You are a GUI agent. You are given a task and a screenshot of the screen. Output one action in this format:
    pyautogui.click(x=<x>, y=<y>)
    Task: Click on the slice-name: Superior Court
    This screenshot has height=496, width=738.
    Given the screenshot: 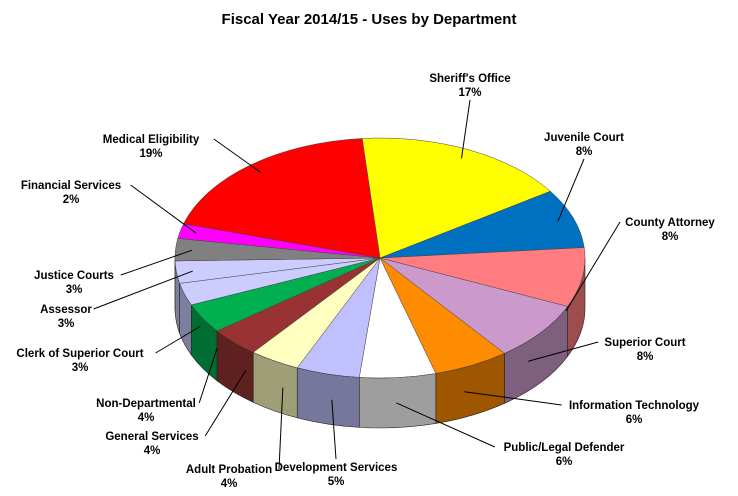 What is the action you would take?
    pyautogui.click(x=644, y=343)
    